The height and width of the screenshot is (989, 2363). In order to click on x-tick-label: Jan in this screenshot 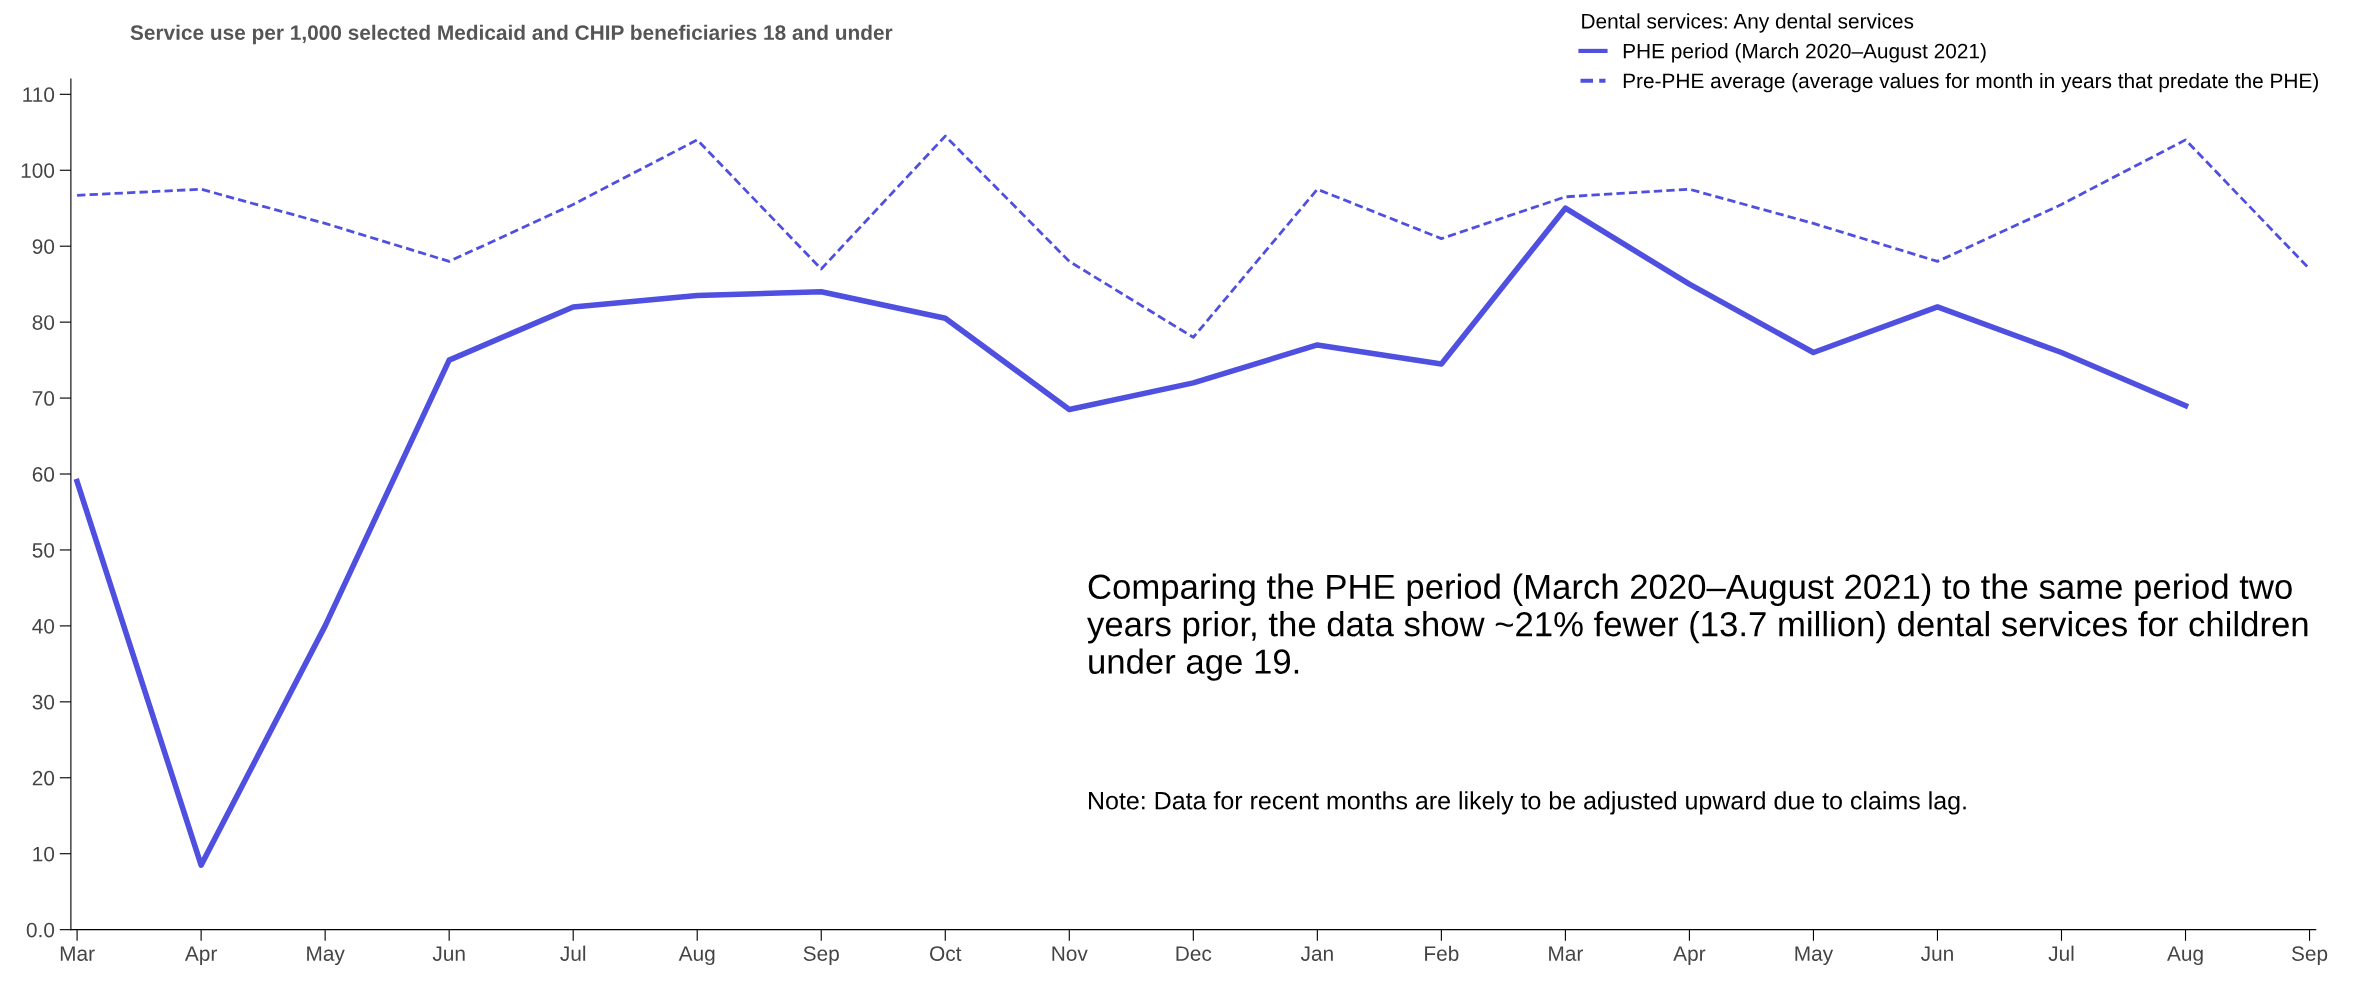, I will do `click(1316, 953)`.